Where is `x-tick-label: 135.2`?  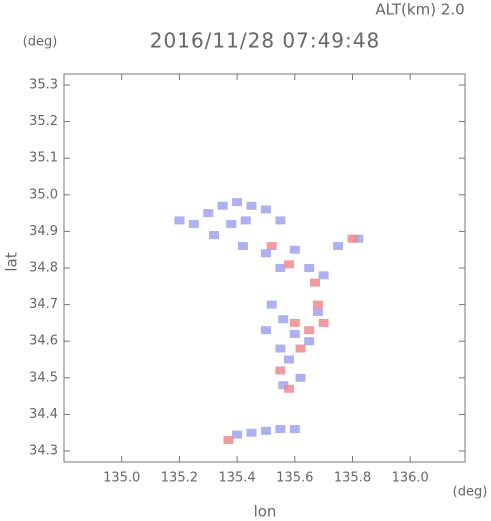 x-tick-label: 135.2 is located at coordinates (179, 478).